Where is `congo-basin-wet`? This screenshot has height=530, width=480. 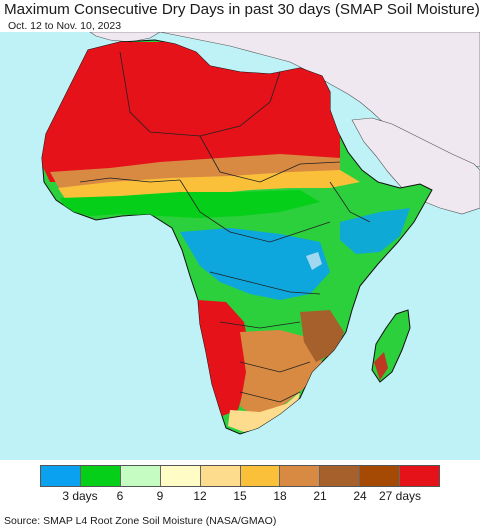 congo-basin-wet is located at coordinates (255, 264).